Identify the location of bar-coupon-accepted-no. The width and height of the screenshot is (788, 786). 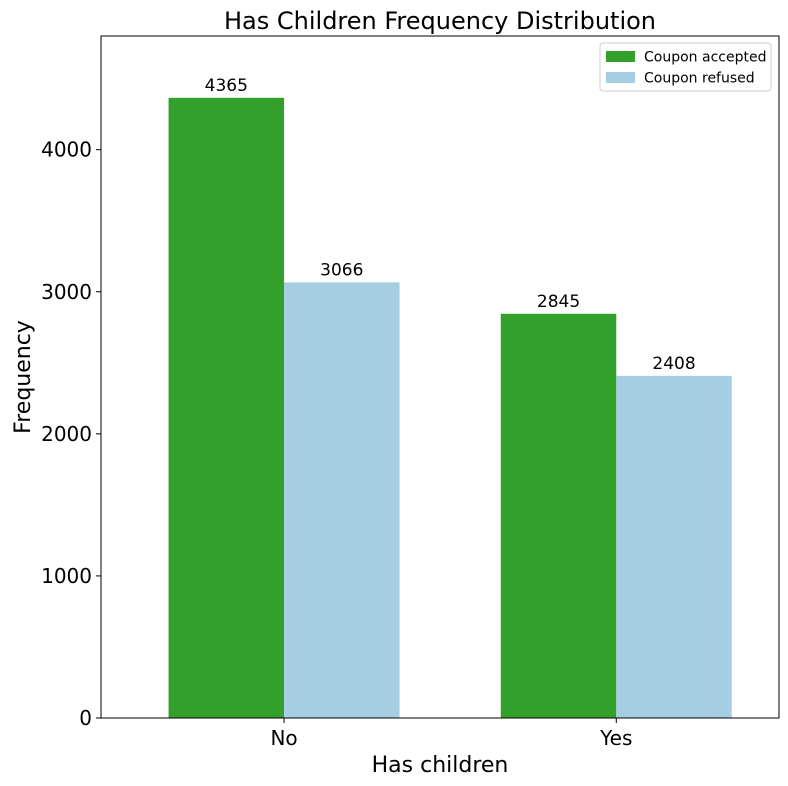
(226, 407).